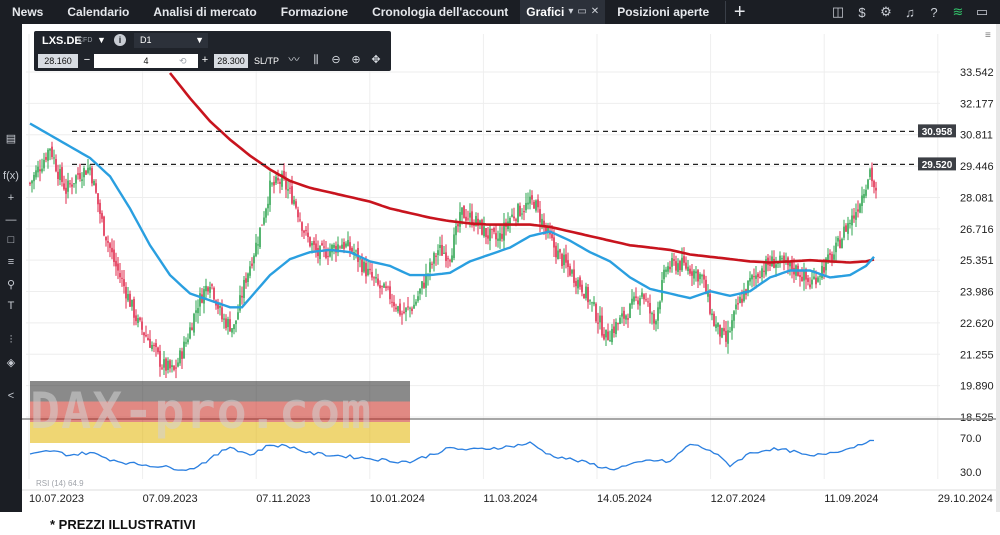 This screenshot has height=535, width=1000. Describe the element at coordinates (87, 60) in the screenshot. I see `quantity-decrease-button: −` at that location.